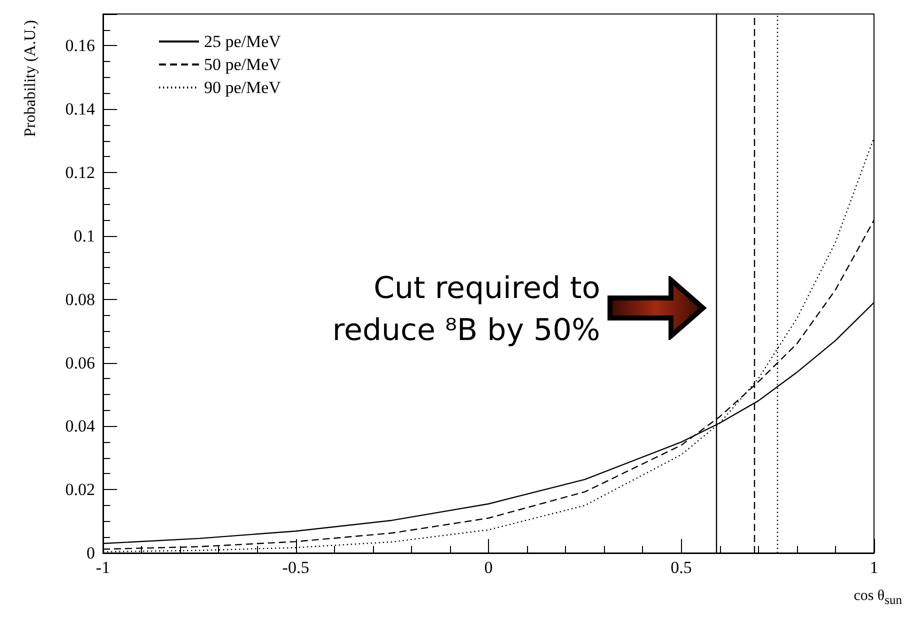  I want to click on legend-label: 90 pe/MeV, so click(243, 87).